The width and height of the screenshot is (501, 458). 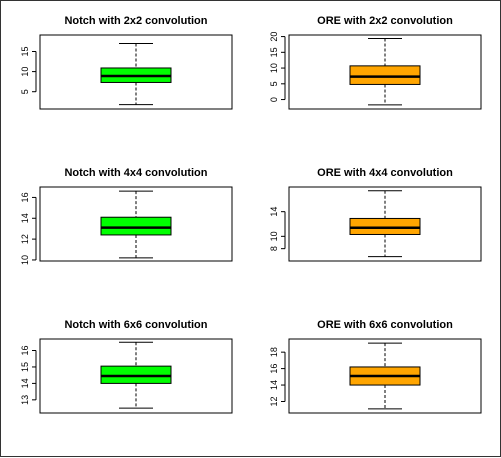 I want to click on y-tick-label-2-3: 15, so click(x=274, y=52).